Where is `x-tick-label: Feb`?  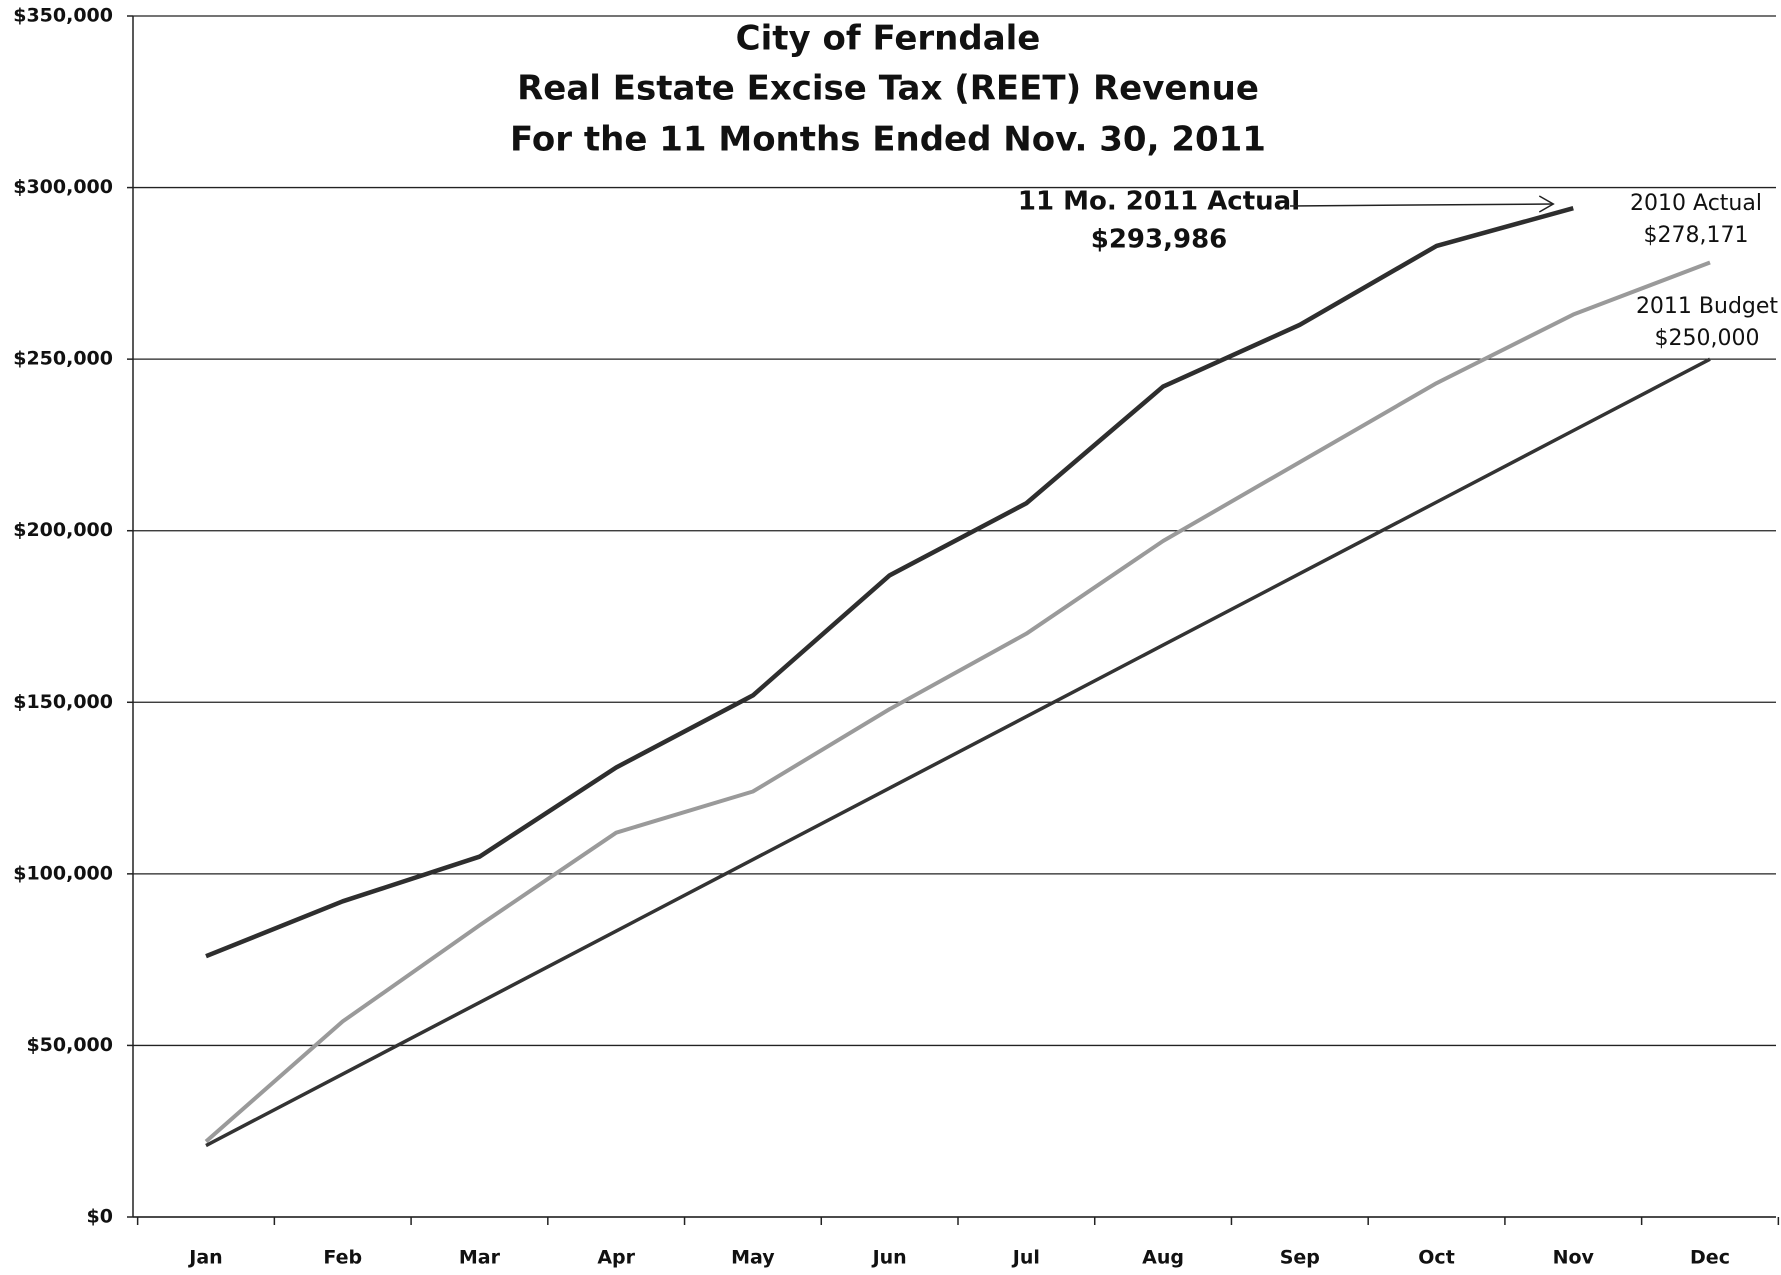
x-tick-label: Feb is located at coordinates (342, 1258).